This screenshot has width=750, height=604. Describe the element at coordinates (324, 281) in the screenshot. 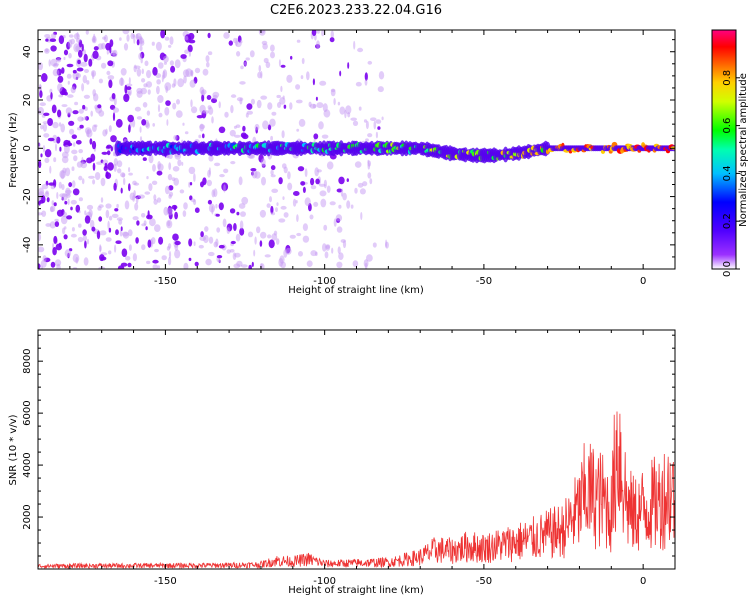

I see `x-tick-label: -100` at that location.